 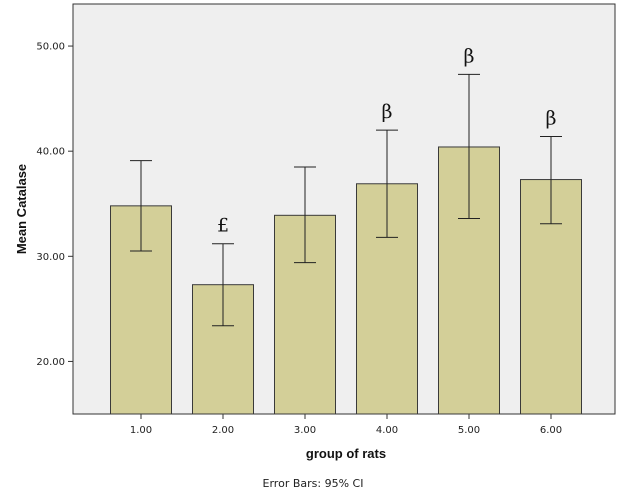 What do you see at coordinates (50, 47) in the screenshot?
I see `y-tick-label: 50.00` at bounding box center [50, 47].